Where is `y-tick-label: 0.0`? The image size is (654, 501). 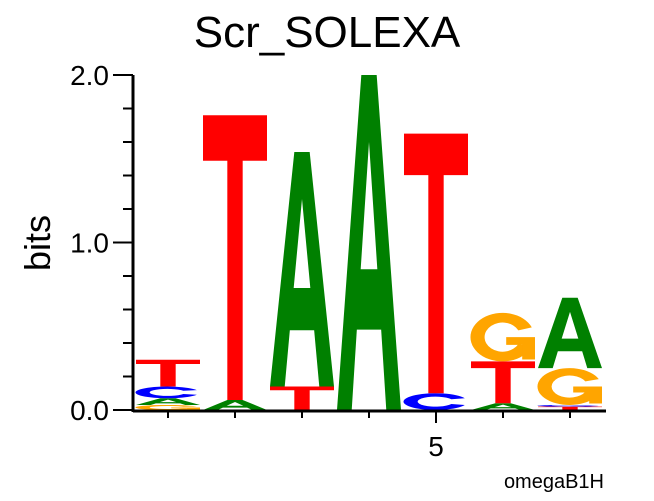 y-tick-label: 0.0 is located at coordinates (89, 410).